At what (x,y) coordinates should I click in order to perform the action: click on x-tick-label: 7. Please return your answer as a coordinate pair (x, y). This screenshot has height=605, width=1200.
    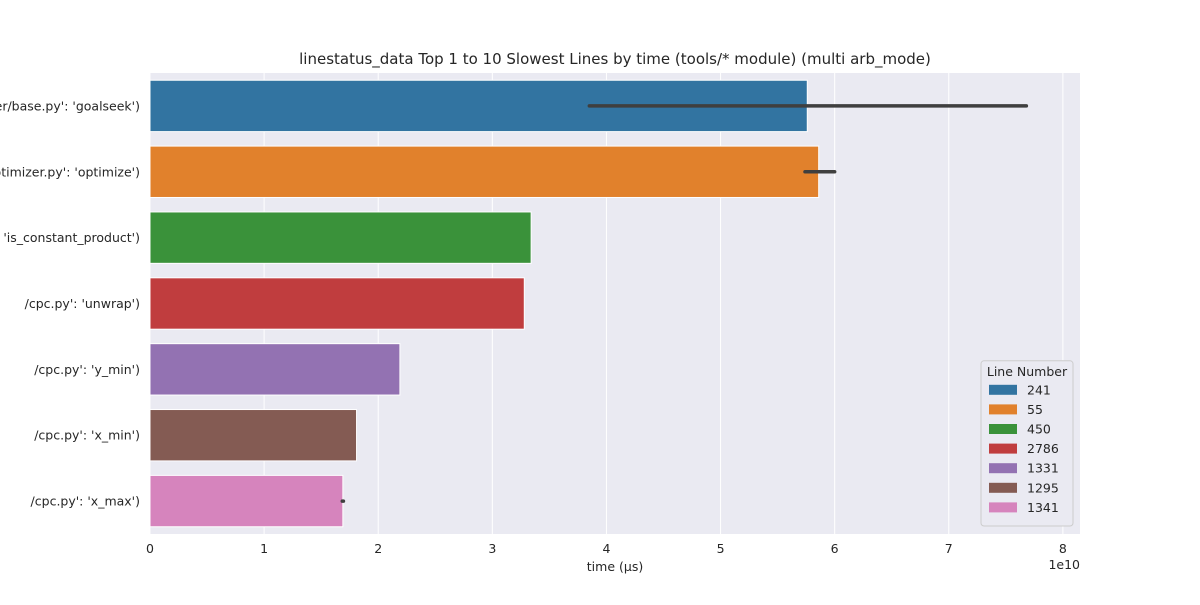
    Looking at the image, I should click on (949, 548).